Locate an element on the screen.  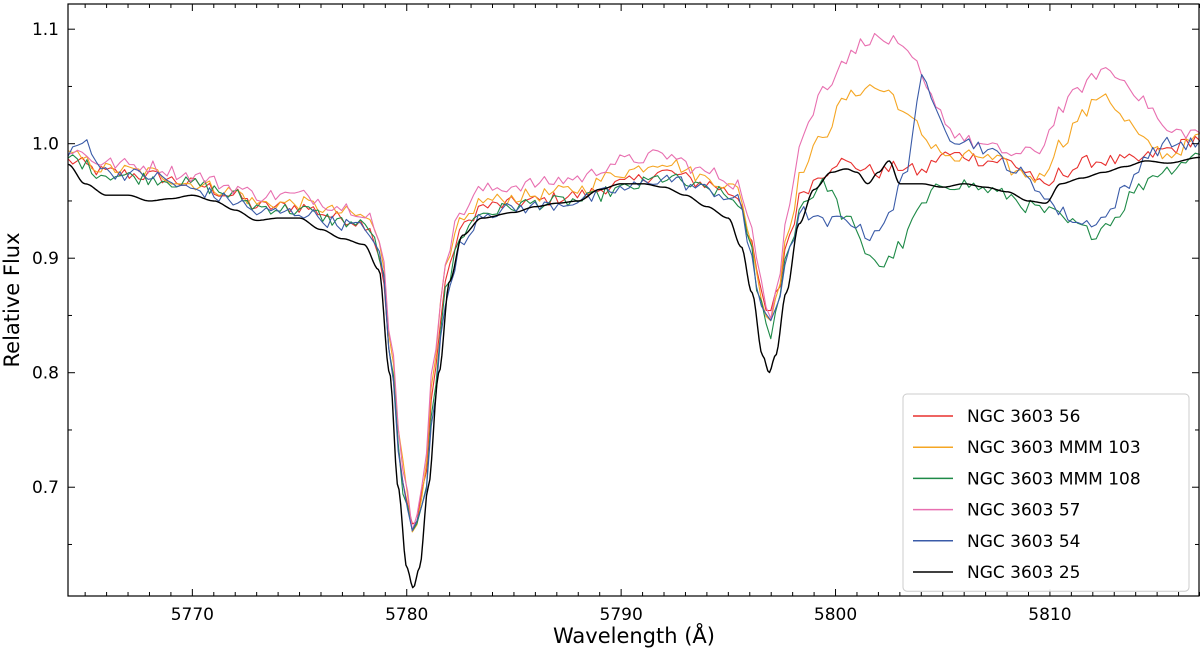
x-tick-label: 5780 is located at coordinates (406, 615).